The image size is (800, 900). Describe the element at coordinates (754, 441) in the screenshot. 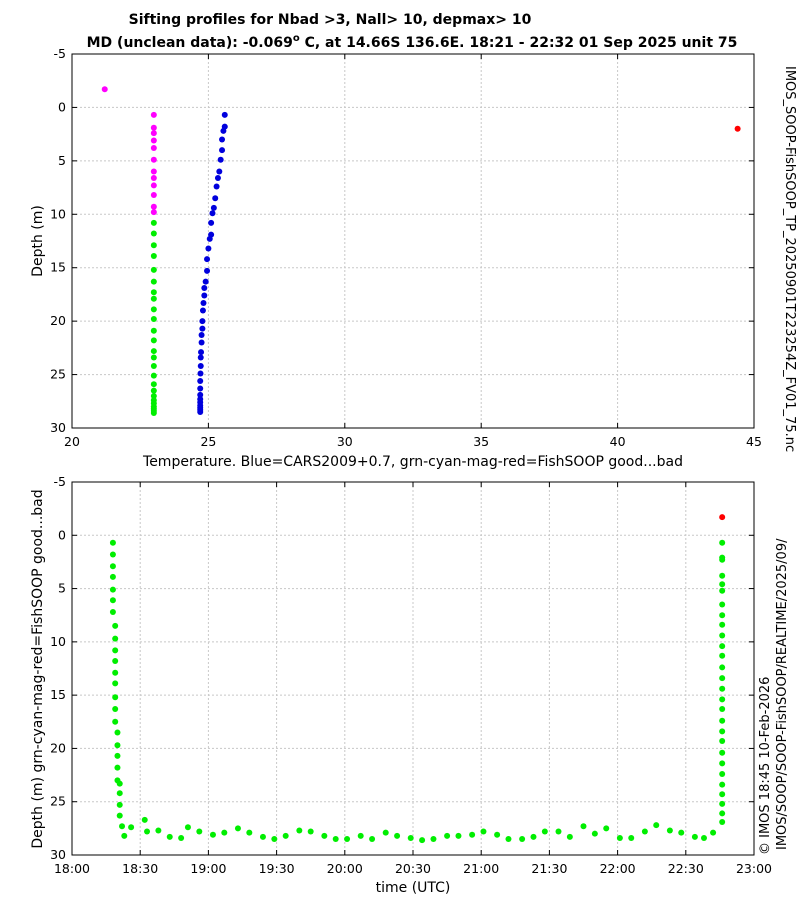

I see `x-tick-label: 45` at that location.